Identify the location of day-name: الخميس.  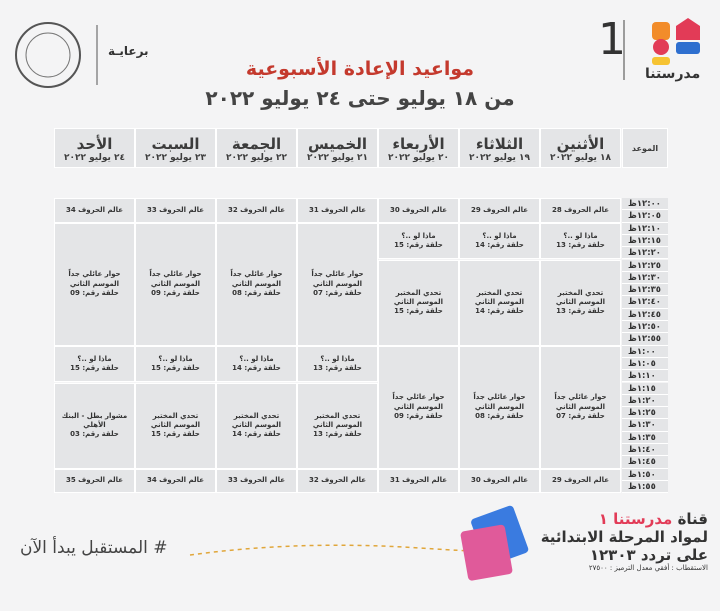
(337, 144).